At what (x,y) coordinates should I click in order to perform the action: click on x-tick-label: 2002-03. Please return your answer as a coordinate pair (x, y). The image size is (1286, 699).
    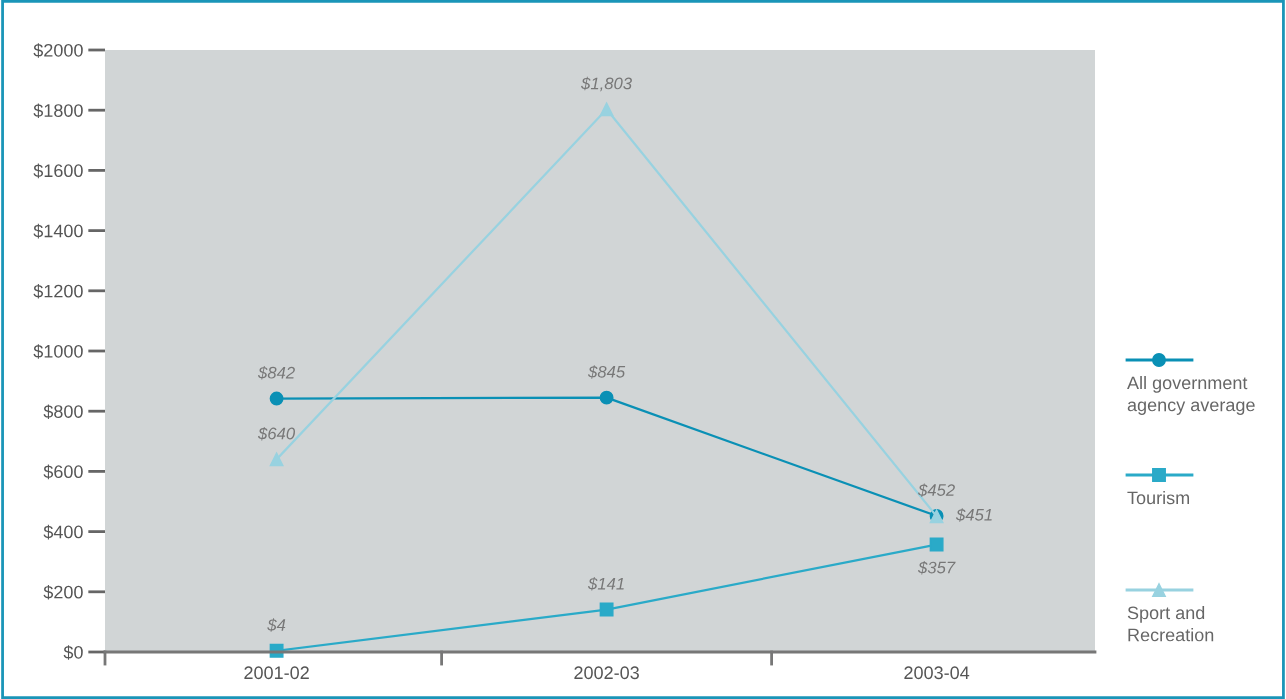
    Looking at the image, I should click on (606, 673).